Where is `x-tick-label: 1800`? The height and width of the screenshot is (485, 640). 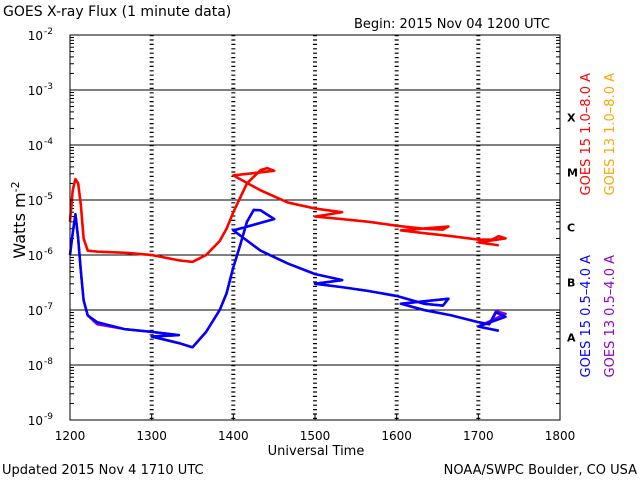 x-tick-label: 1800 is located at coordinates (560, 436).